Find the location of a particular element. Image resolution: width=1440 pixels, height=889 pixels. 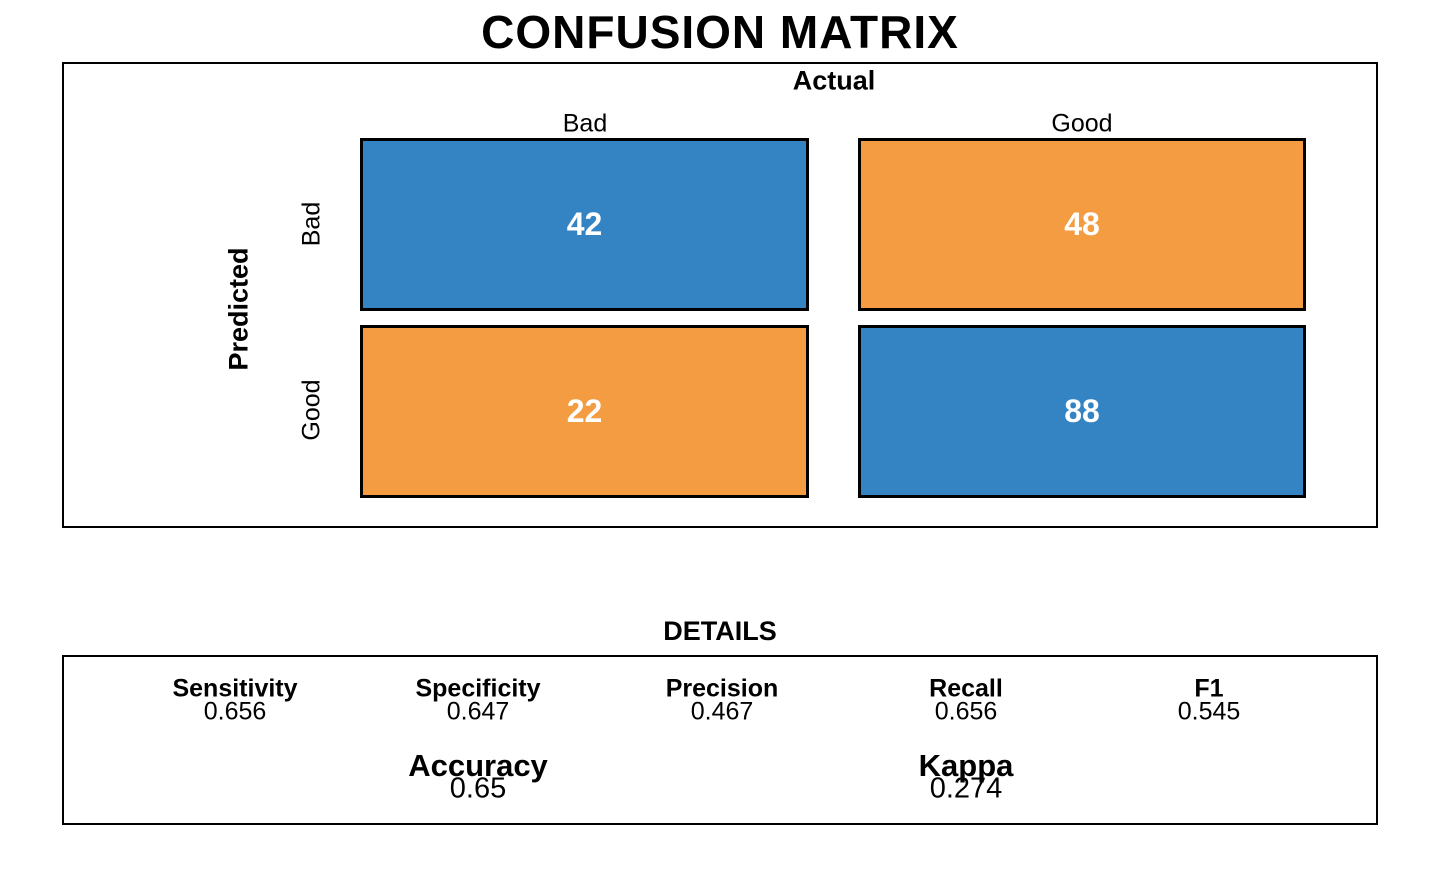

matrix-cell-predicted-bad-actual-good: 48 is located at coordinates (1082, 224).